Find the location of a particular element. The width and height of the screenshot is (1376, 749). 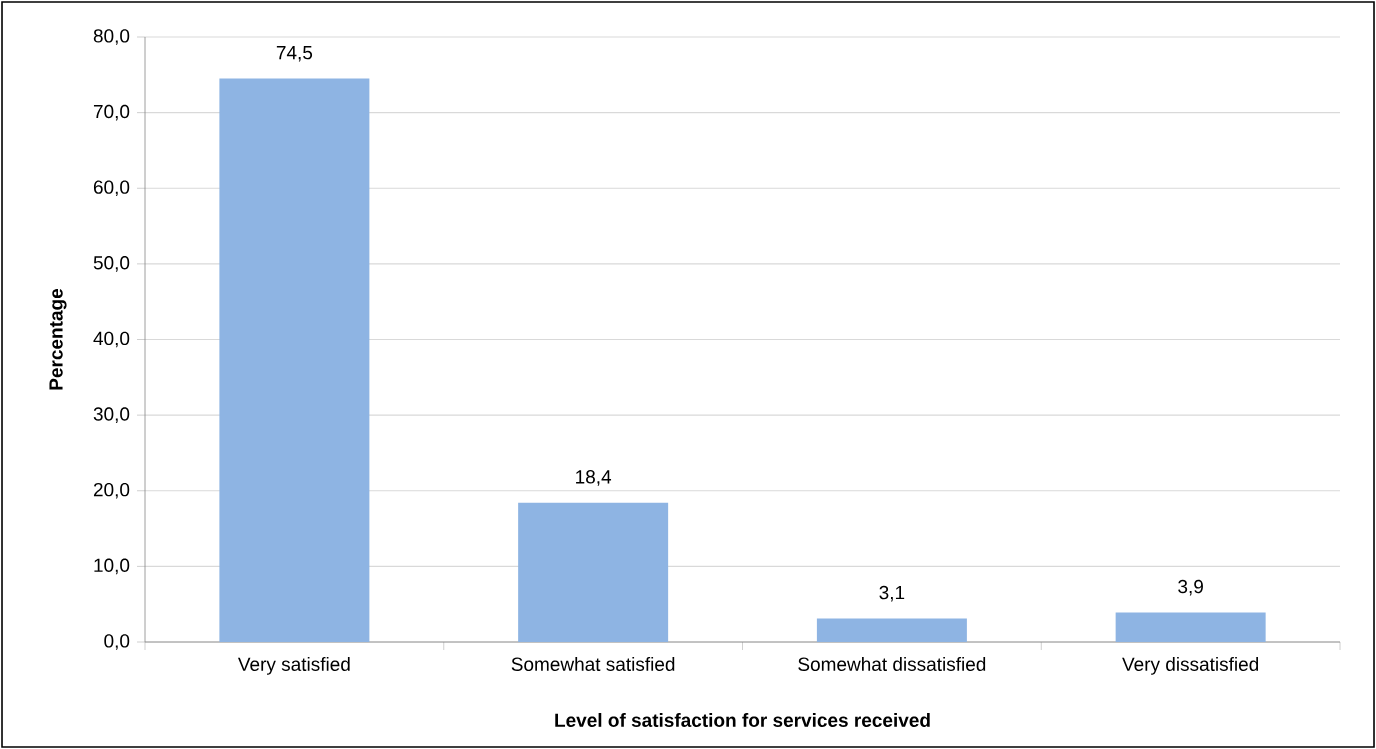

y-tick-label: 40,0 is located at coordinates (111, 339).